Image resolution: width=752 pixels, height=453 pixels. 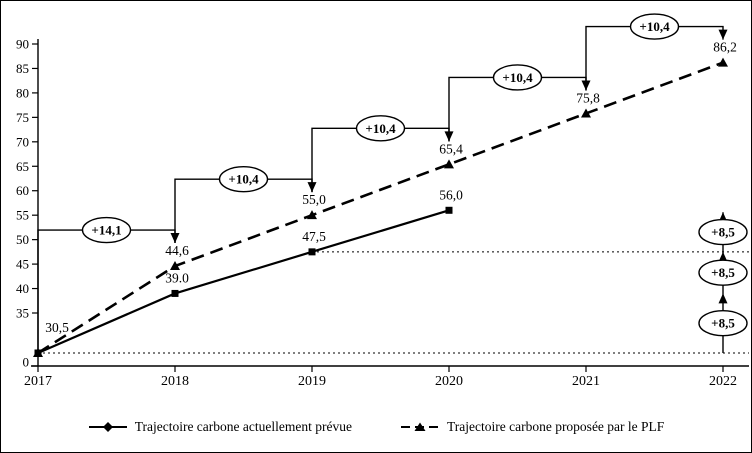 I want to click on y-tick-label: 55, so click(x=22, y=215).